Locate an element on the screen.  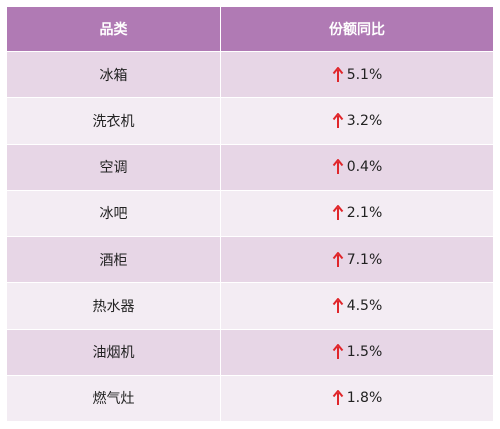
category-cell: 洗衣机 is located at coordinates (114, 121).